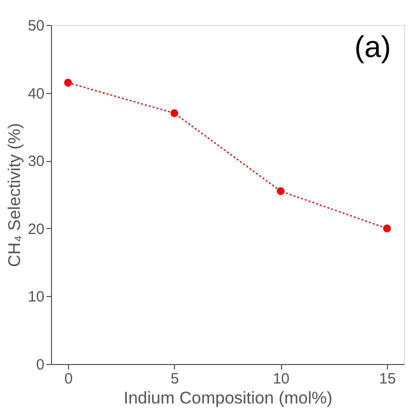 The width and height of the screenshot is (408, 411). I want to click on x-tick-label: 10, so click(281, 379).